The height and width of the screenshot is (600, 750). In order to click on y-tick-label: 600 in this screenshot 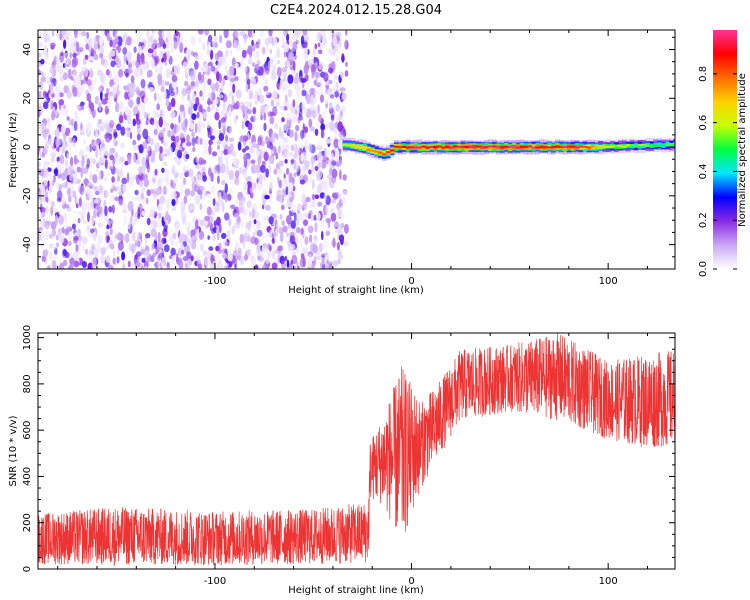, I will do `click(27, 430)`.